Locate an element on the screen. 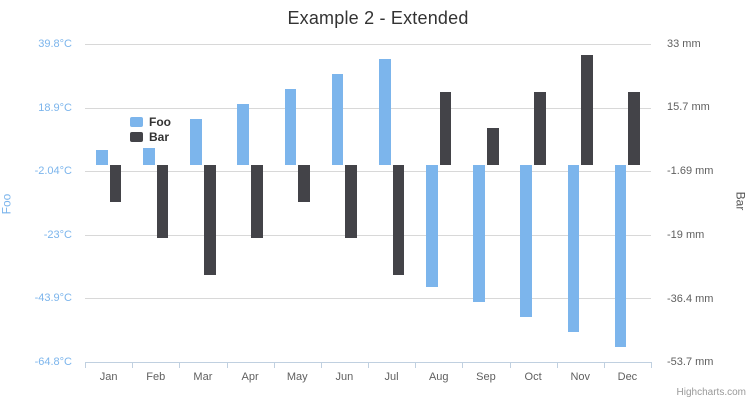 The height and width of the screenshot is (405, 756). legend-symbol-bar is located at coordinates (136, 136).